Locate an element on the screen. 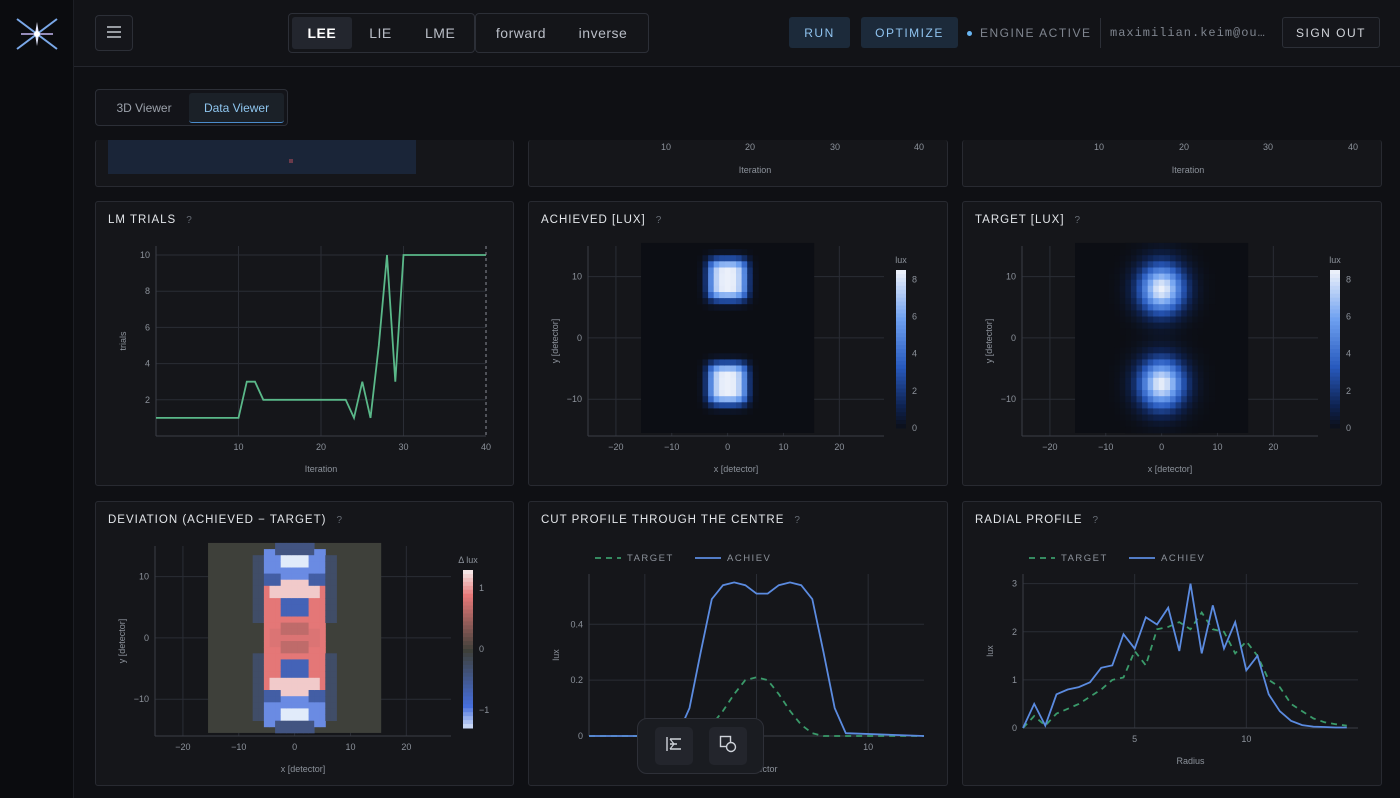  engine-status: ENGINE ACTIVE is located at coordinates (1029, 33).